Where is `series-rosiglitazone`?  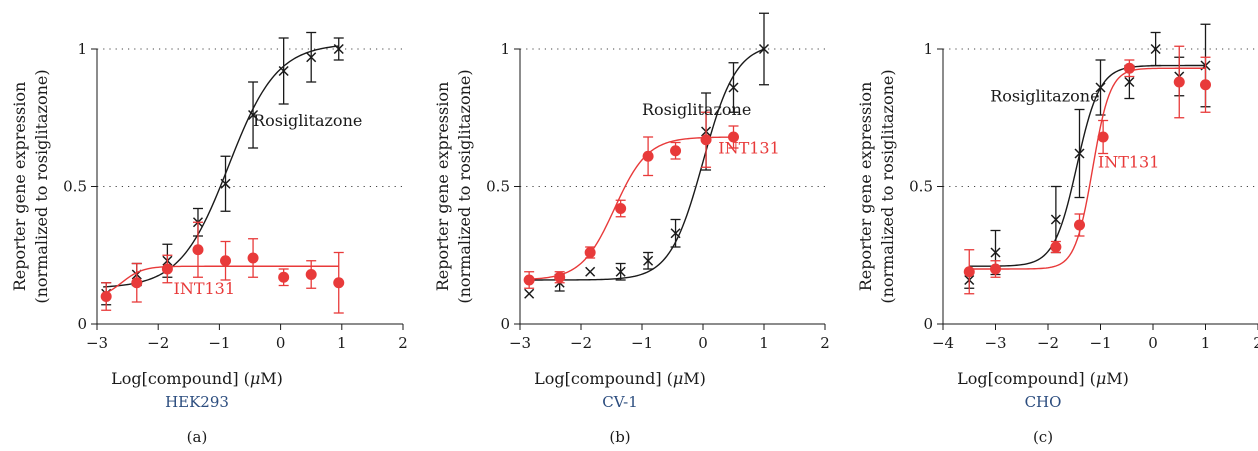
series-rosiglitazone is located at coordinates (1087, 156).